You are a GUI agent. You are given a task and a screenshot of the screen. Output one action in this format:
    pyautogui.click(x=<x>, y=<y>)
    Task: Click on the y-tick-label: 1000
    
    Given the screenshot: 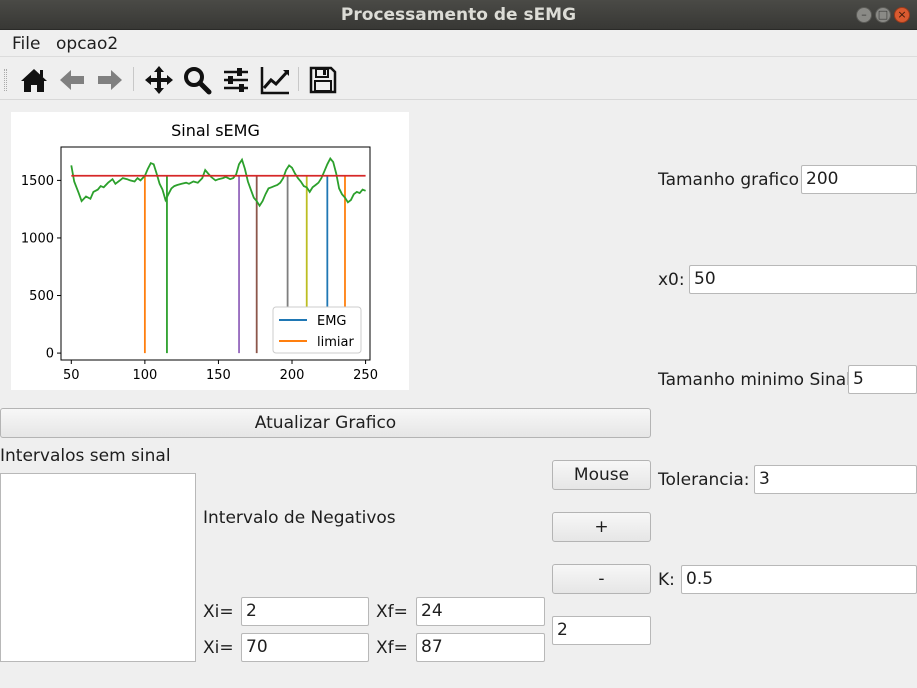 What is the action you would take?
    pyautogui.click(x=37, y=238)
    